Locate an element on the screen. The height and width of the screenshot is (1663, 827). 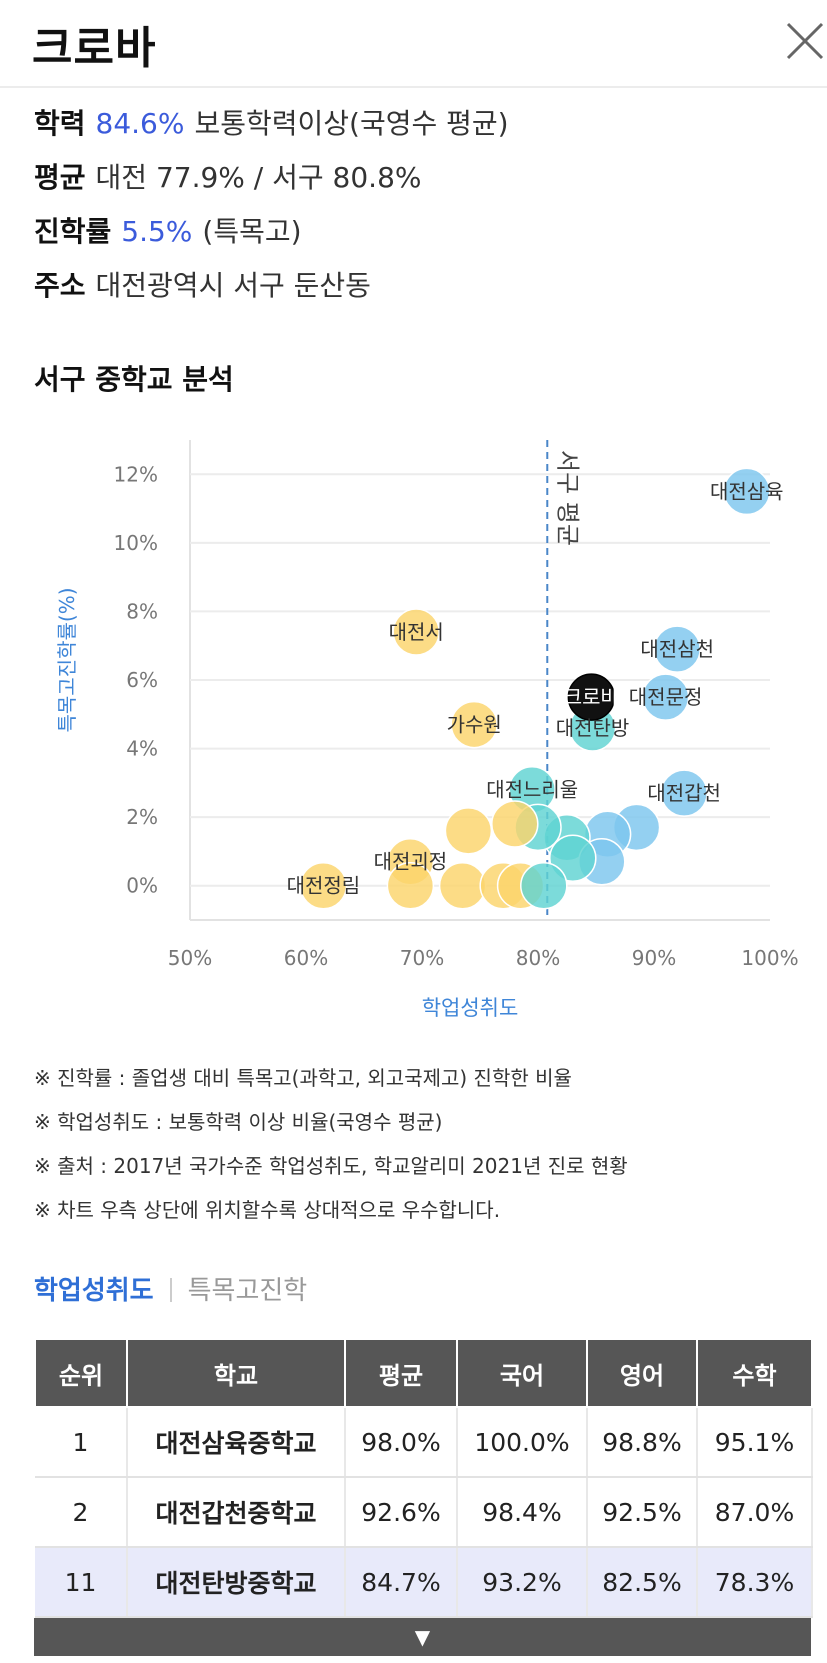
address-label: 주소 is located at coordinates (60, 285).